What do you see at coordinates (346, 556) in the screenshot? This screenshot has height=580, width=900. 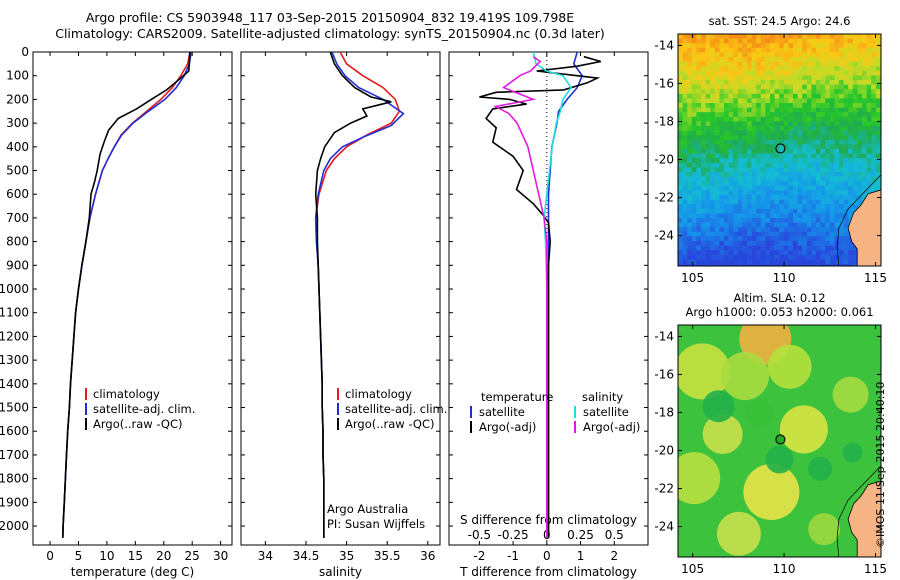 I see `x-tick-label: 35` at bounding box center [346, 556].